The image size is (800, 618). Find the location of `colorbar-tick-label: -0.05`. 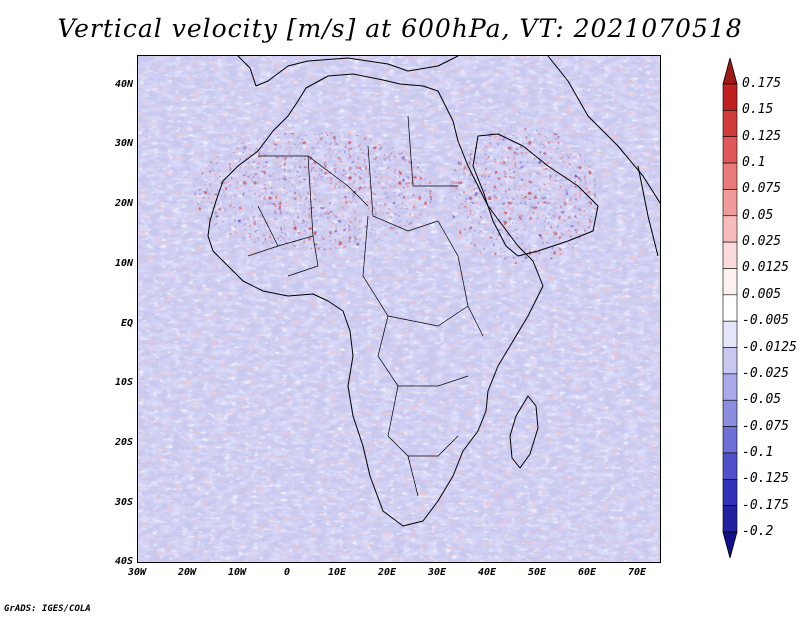

colorbar-tick-label: -0.05 is located at coordinates (762, 400).